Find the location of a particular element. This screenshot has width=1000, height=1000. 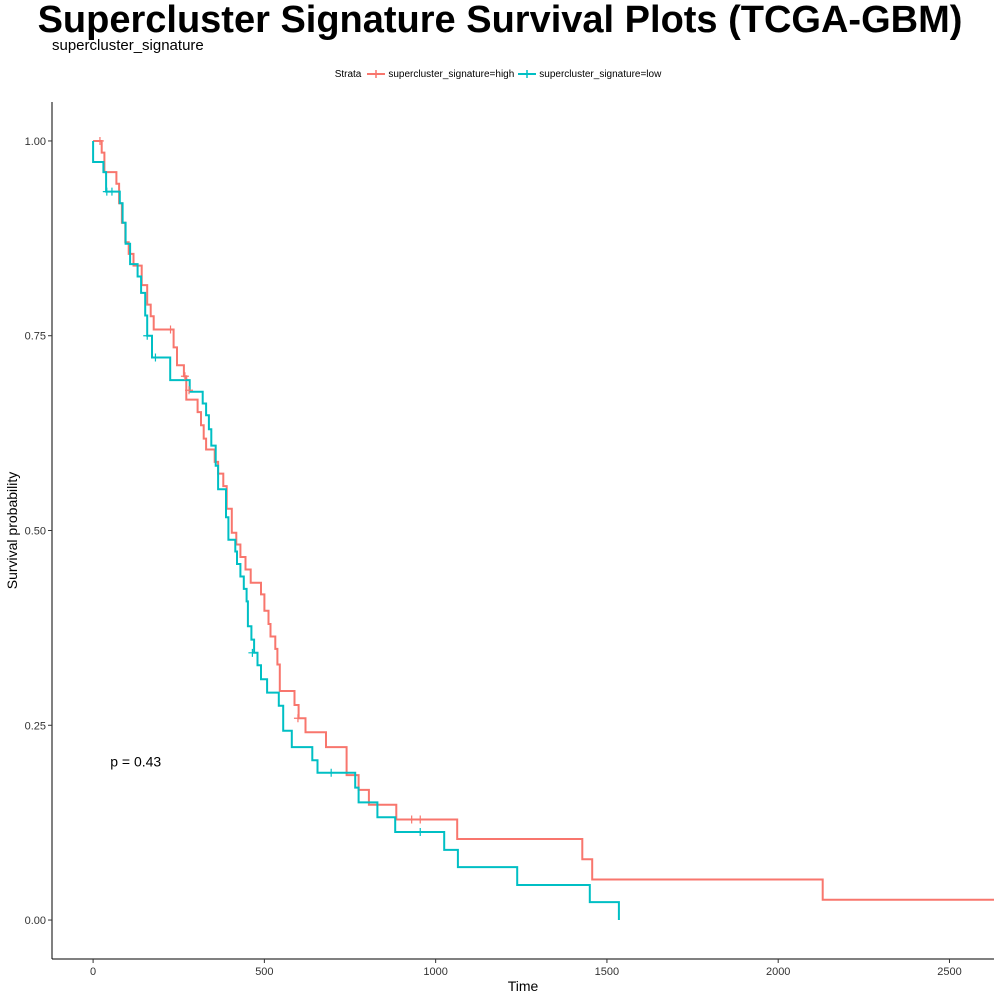

x-tick-label: 2500 is located at coordinates (949, 972).